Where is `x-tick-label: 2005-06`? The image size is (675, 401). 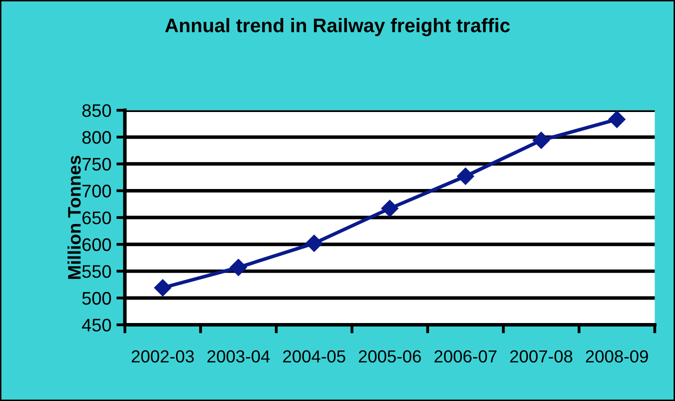
x-tick-label: 2005-06 is located at coordinates (389, 356).